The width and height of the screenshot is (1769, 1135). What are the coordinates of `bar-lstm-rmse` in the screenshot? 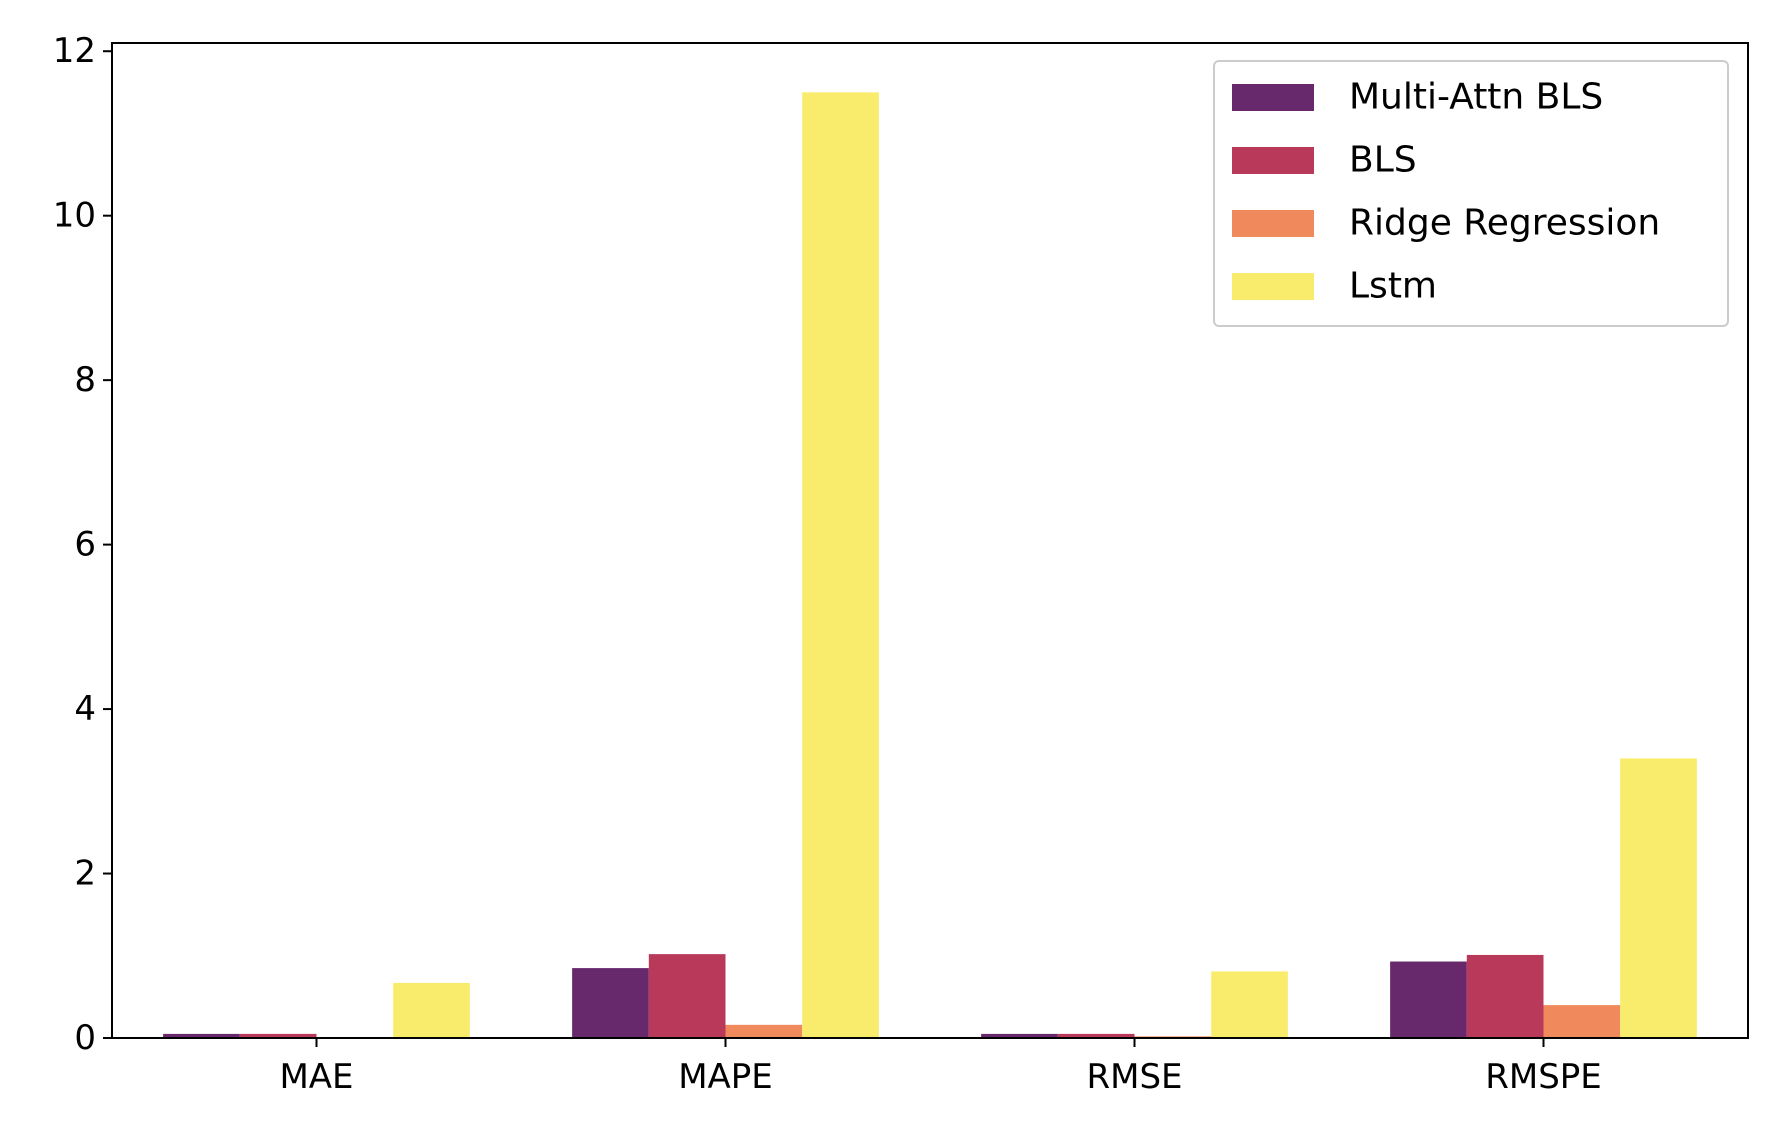 It's located at (1249, 1004).